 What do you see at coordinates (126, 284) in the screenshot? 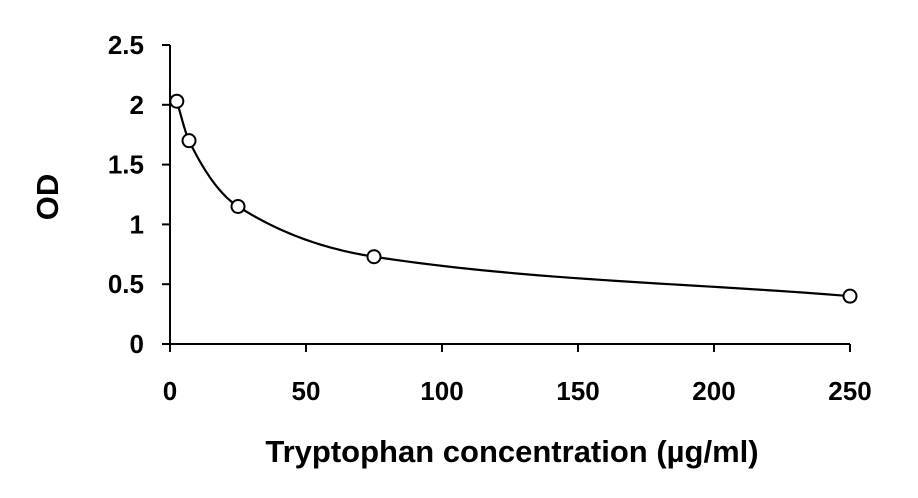
I see `y-tick-label: 0.5` at bounding box center [126, 284].